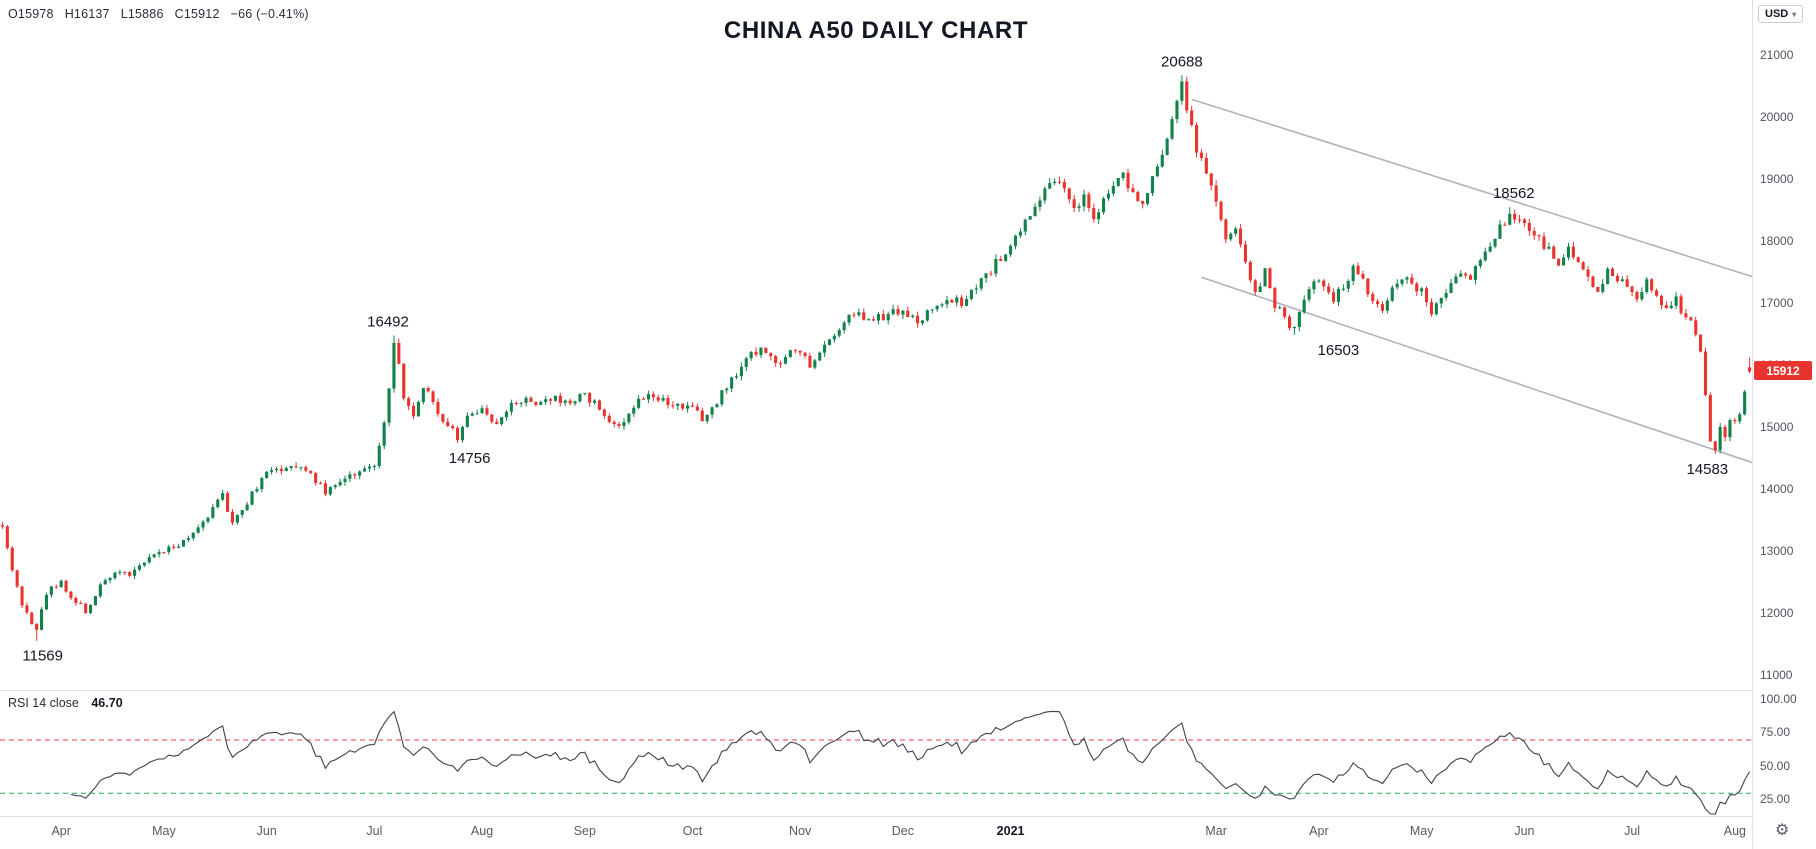 The height and width of the screenshot is (849, 1816). I want to click on price-annotation: 16503, so click(1339, 350).